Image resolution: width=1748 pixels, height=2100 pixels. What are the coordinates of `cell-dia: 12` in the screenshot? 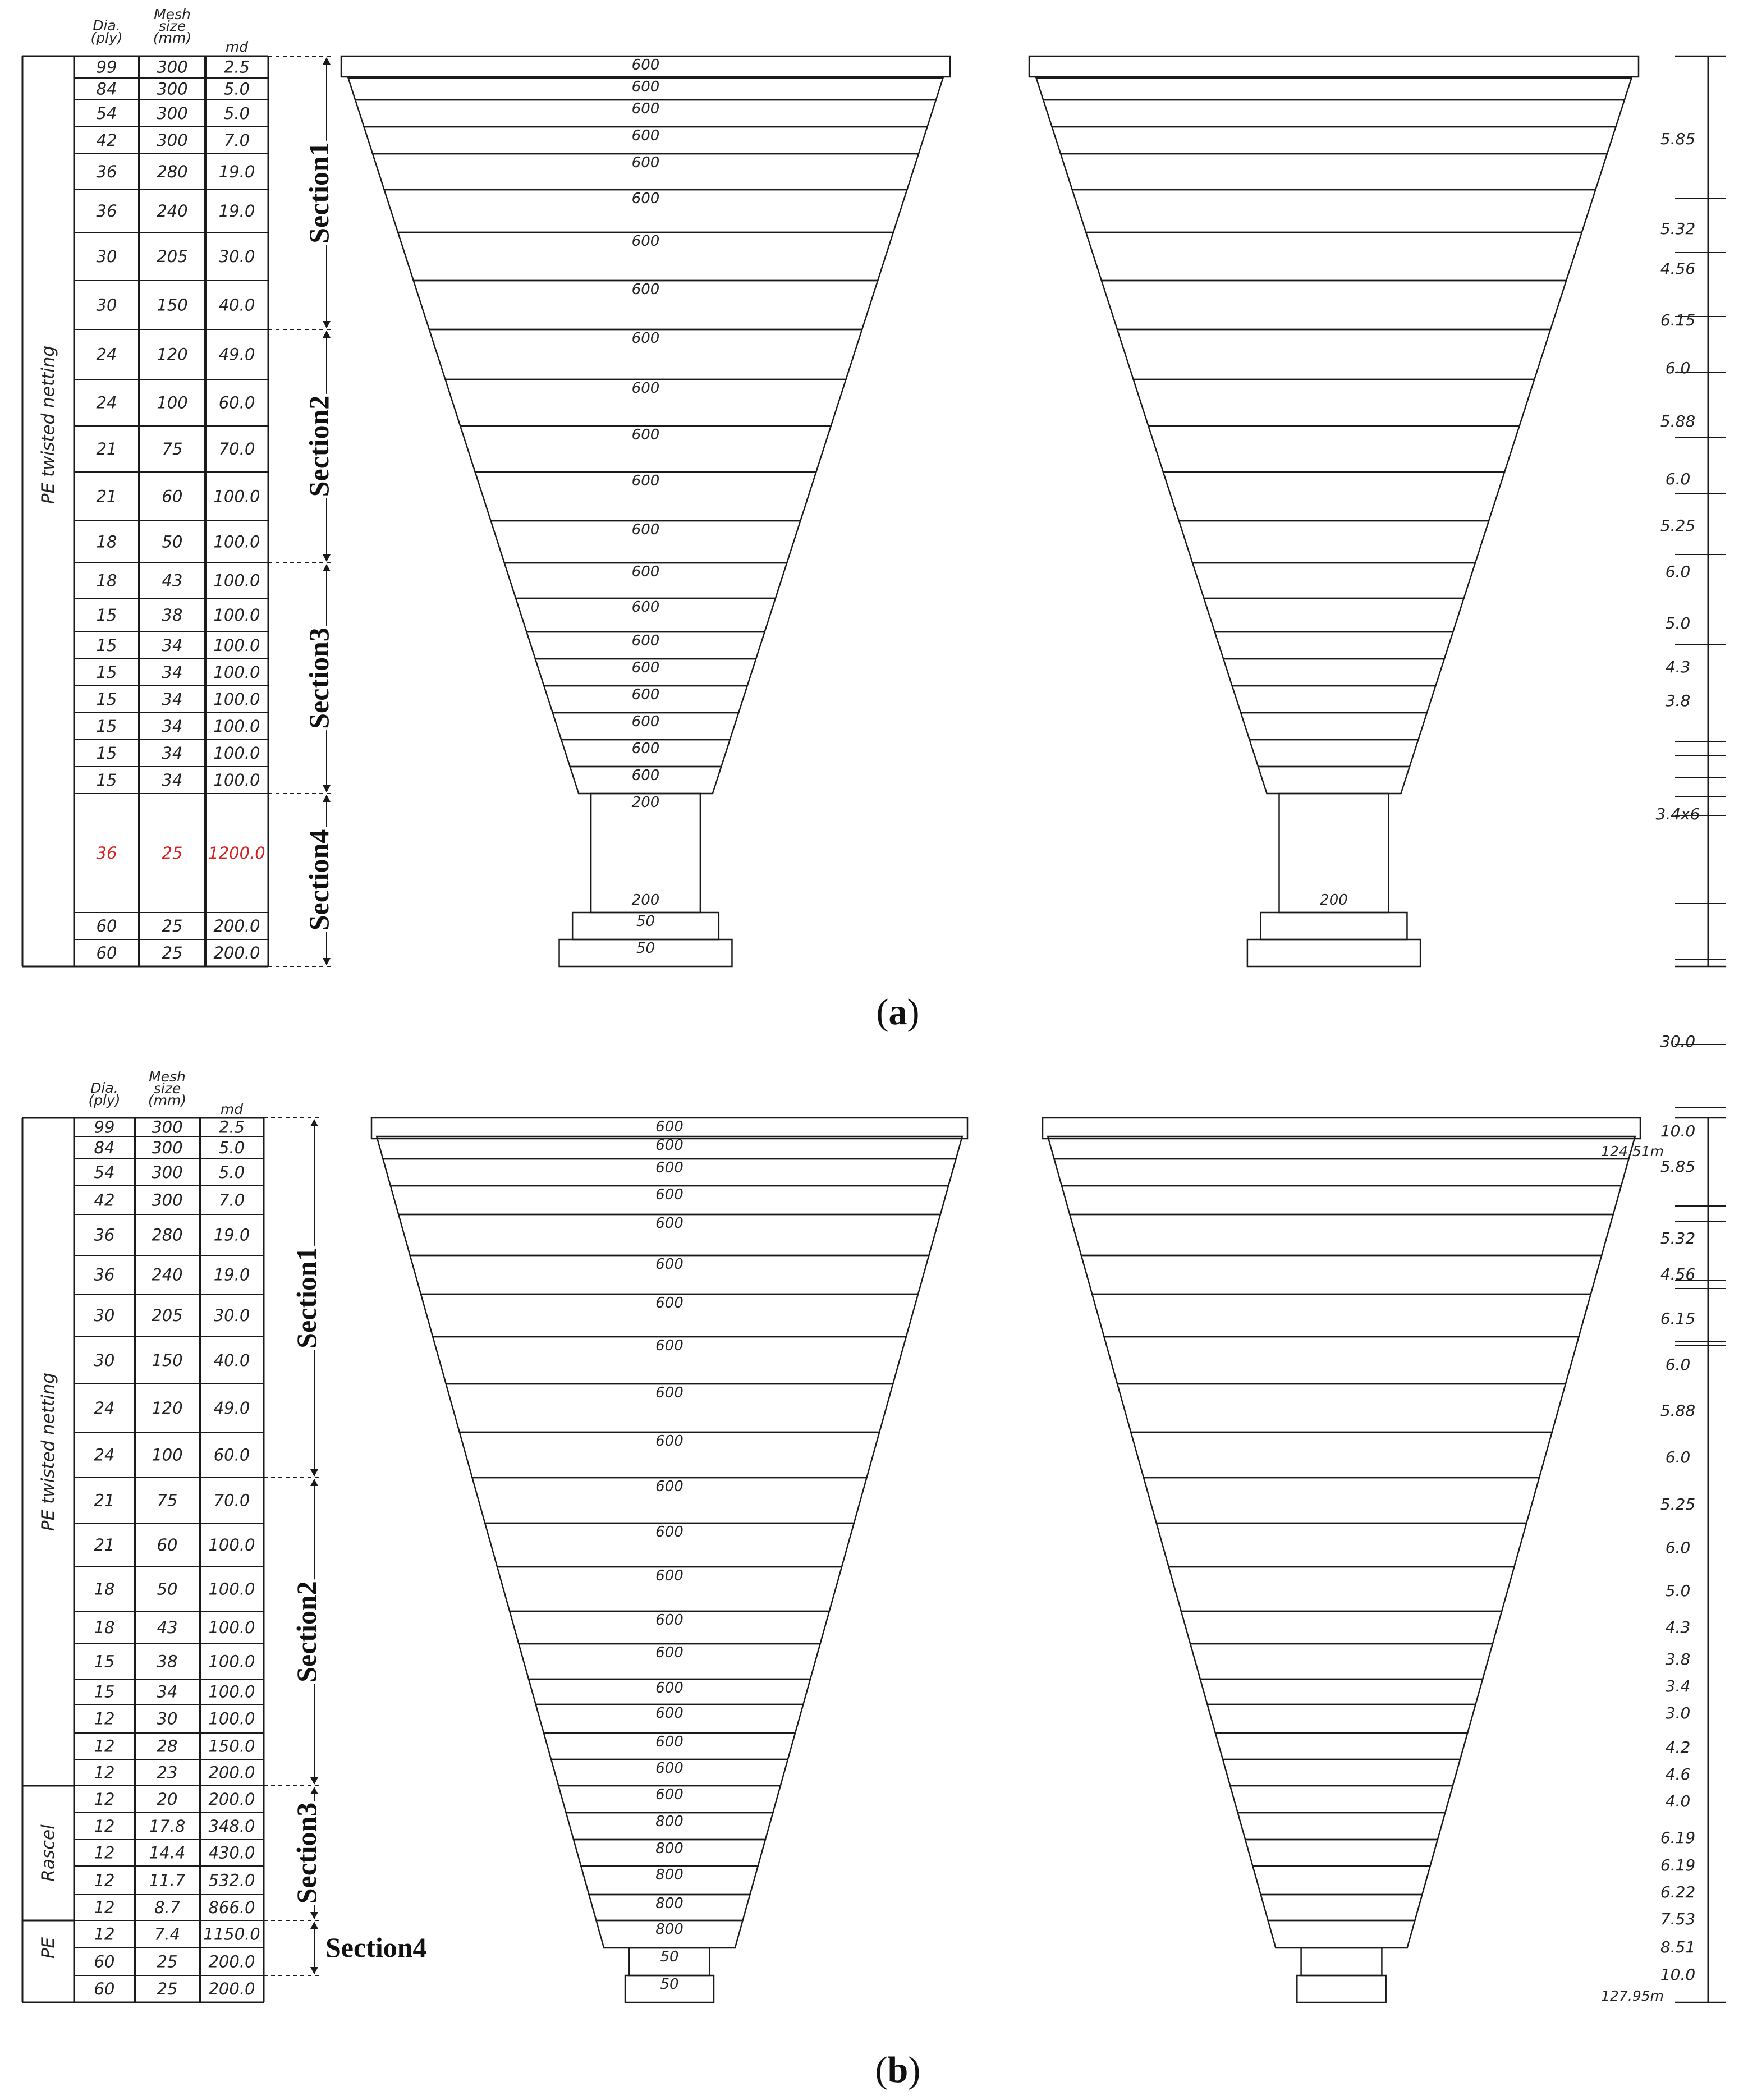 It's located at (104, 1826).